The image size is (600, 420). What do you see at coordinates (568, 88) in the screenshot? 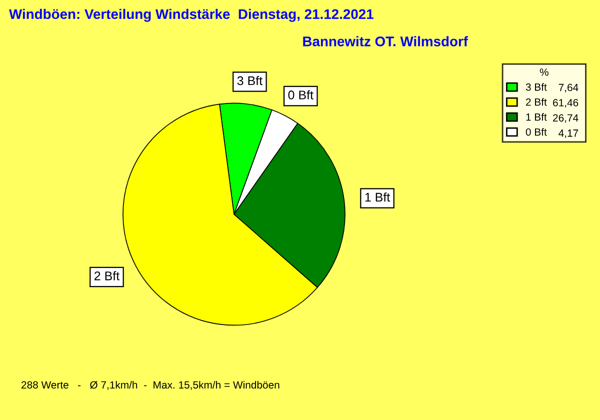
I see `data-label: 7,64` at bounding box center [568, 88].